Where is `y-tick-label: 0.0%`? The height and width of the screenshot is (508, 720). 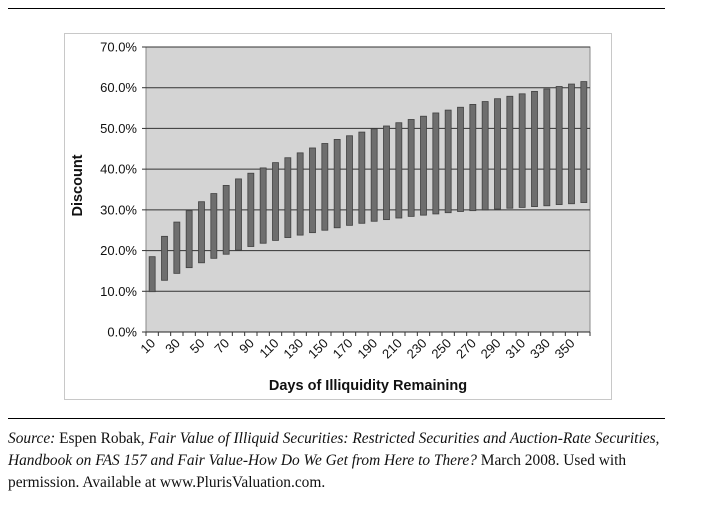
y-tick-label: 0.0% is located at coordinates (122, 332).